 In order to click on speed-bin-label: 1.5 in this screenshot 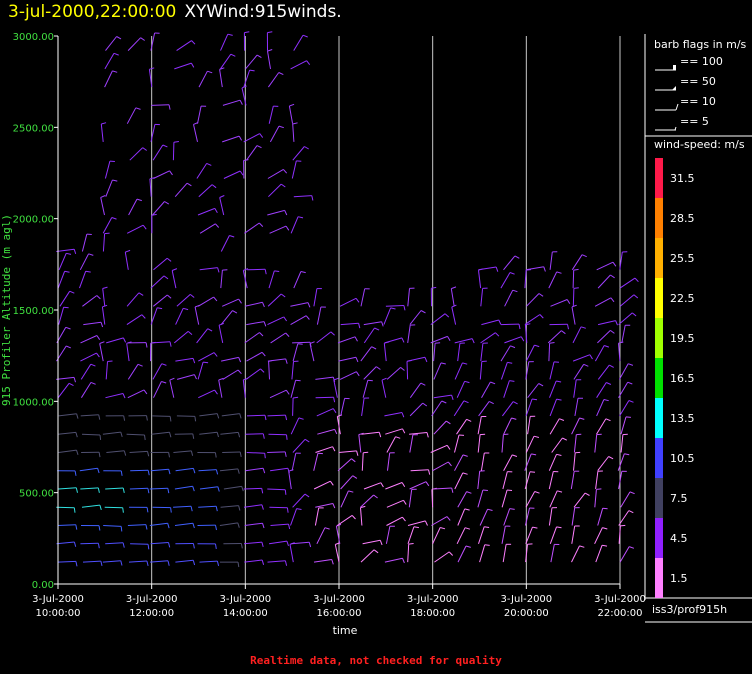, I will do `click(679, 578)`.